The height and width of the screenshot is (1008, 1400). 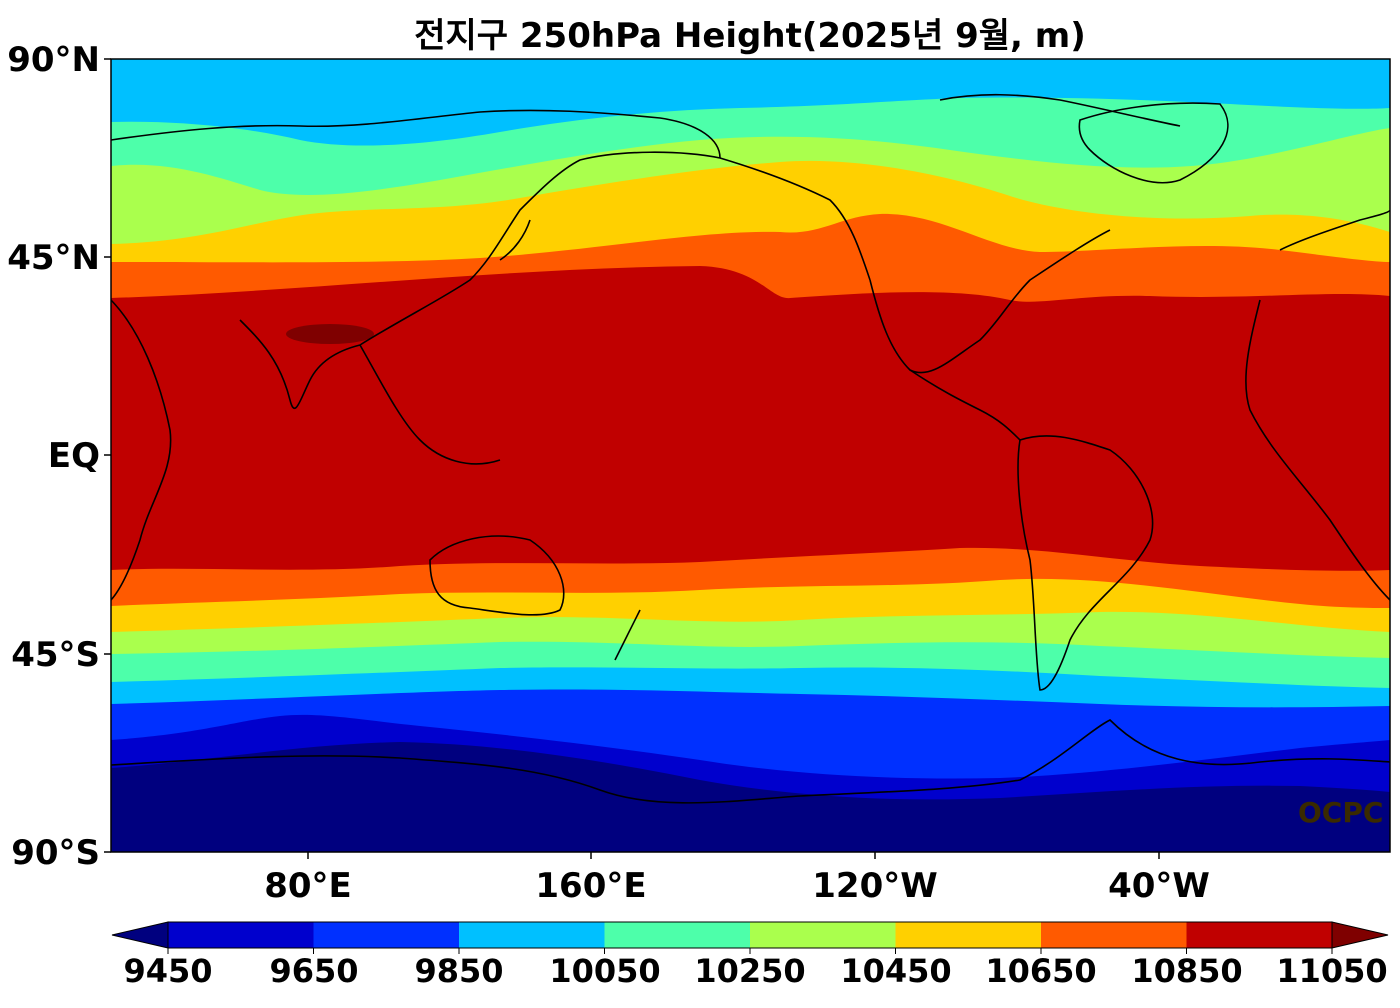 I want to click on coast-eurasia-north, so click(x=416, y=134).